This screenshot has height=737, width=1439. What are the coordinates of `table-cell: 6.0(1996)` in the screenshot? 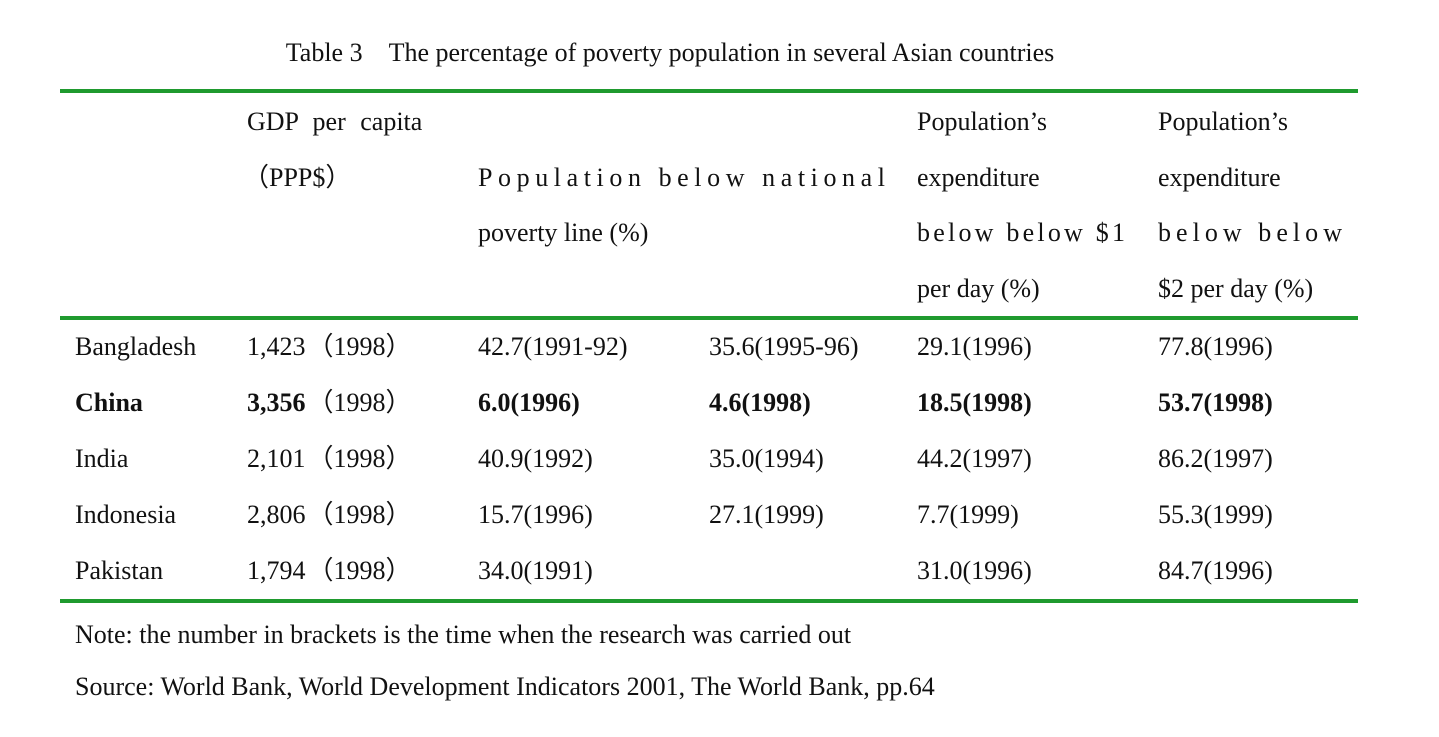 It's located at (529, 402).